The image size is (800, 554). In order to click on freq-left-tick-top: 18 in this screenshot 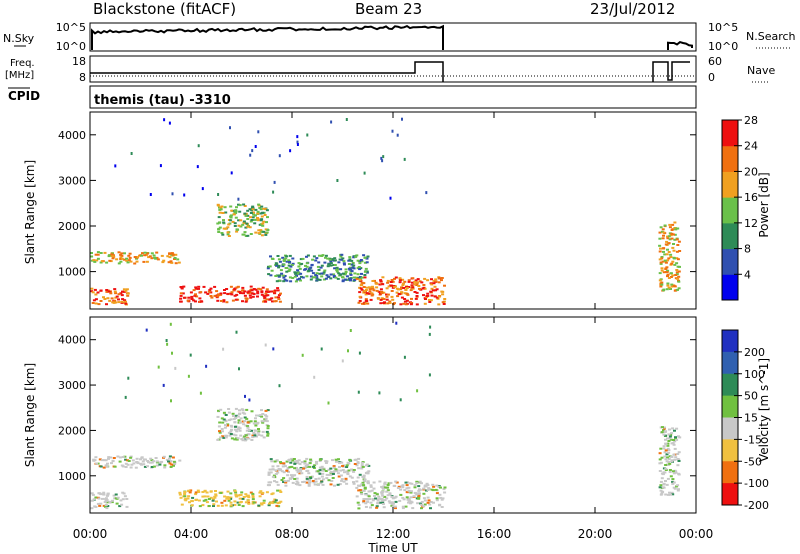, I will do `click(79, 61)`.